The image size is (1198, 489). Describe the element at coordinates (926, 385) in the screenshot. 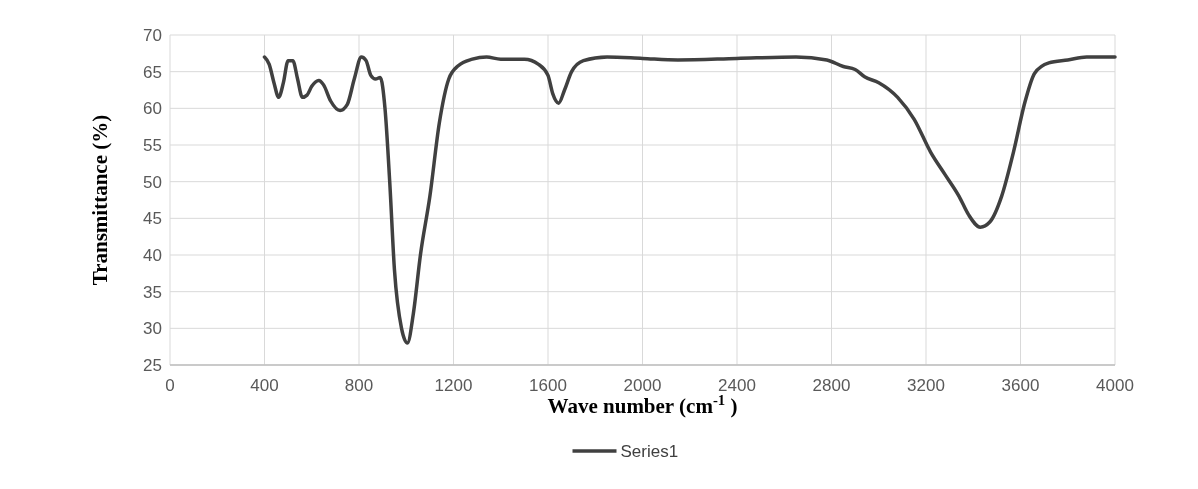

I see `x-tick-label: 3200` at that location.